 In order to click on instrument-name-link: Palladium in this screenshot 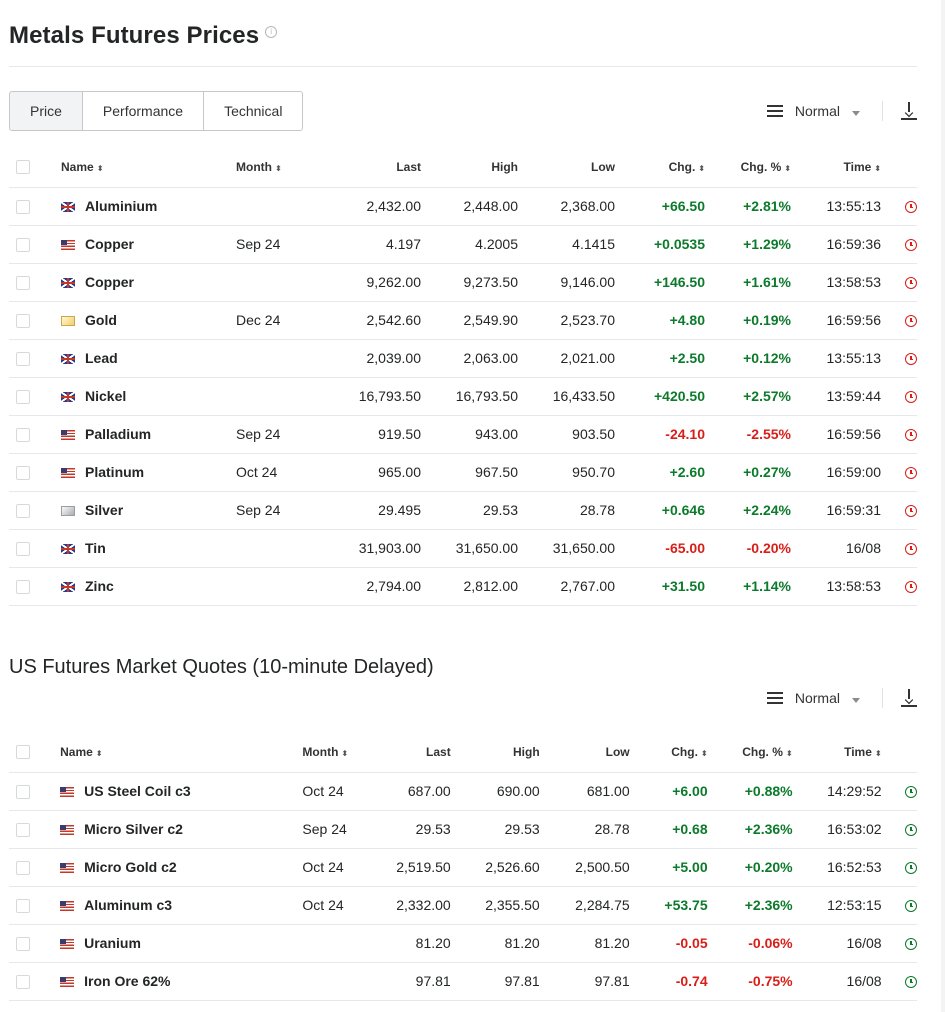, I will do `click(118, 434)`.